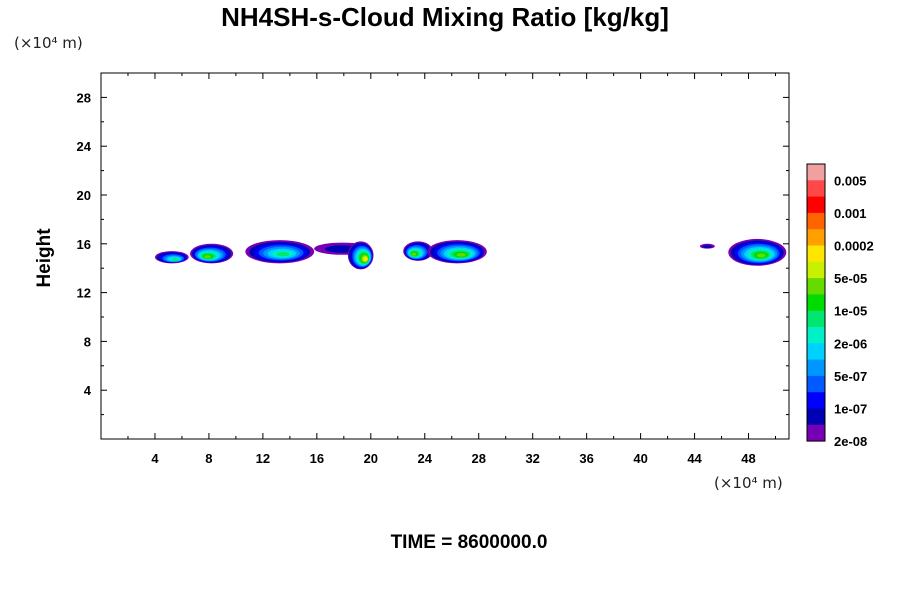 The image size is (900, 600). I want to click on chart-title: NH4SH-s-Cloud Mixing Ratio [kg/kg], so click(445, 17).